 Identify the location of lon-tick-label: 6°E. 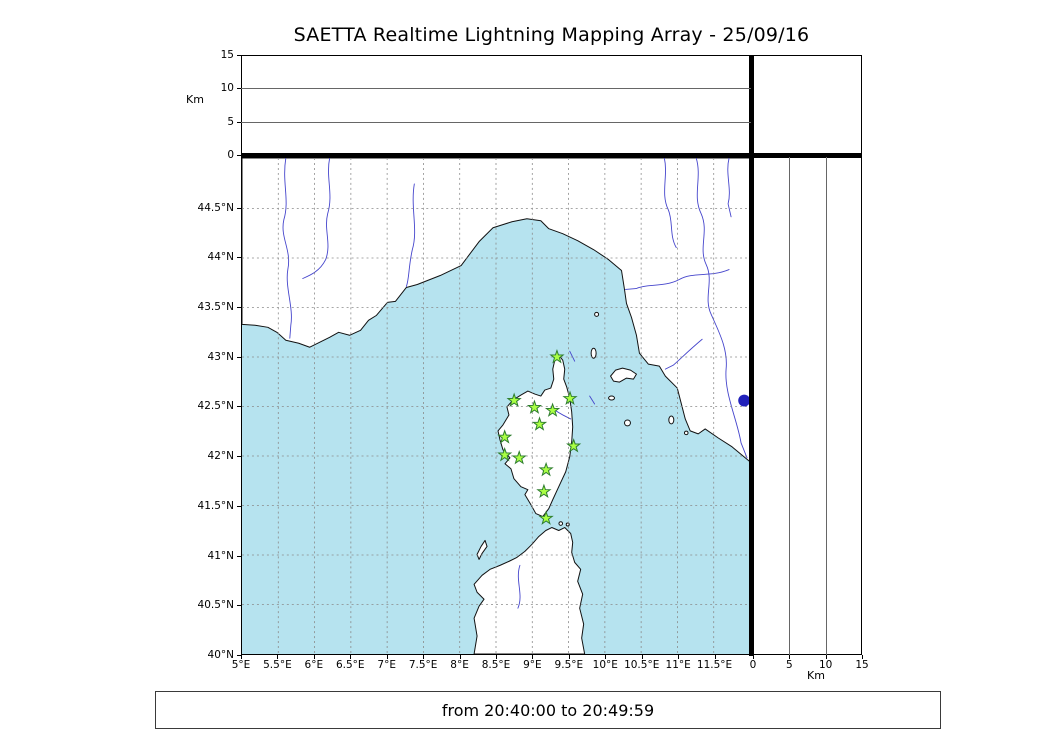
(314, 665).